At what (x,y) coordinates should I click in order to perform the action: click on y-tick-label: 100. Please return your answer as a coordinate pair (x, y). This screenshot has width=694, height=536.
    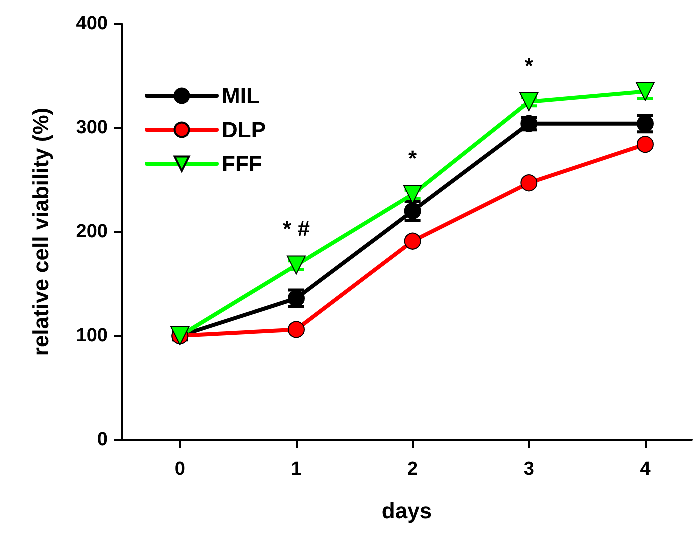
    Looking at the image, I should click on (92, 336).